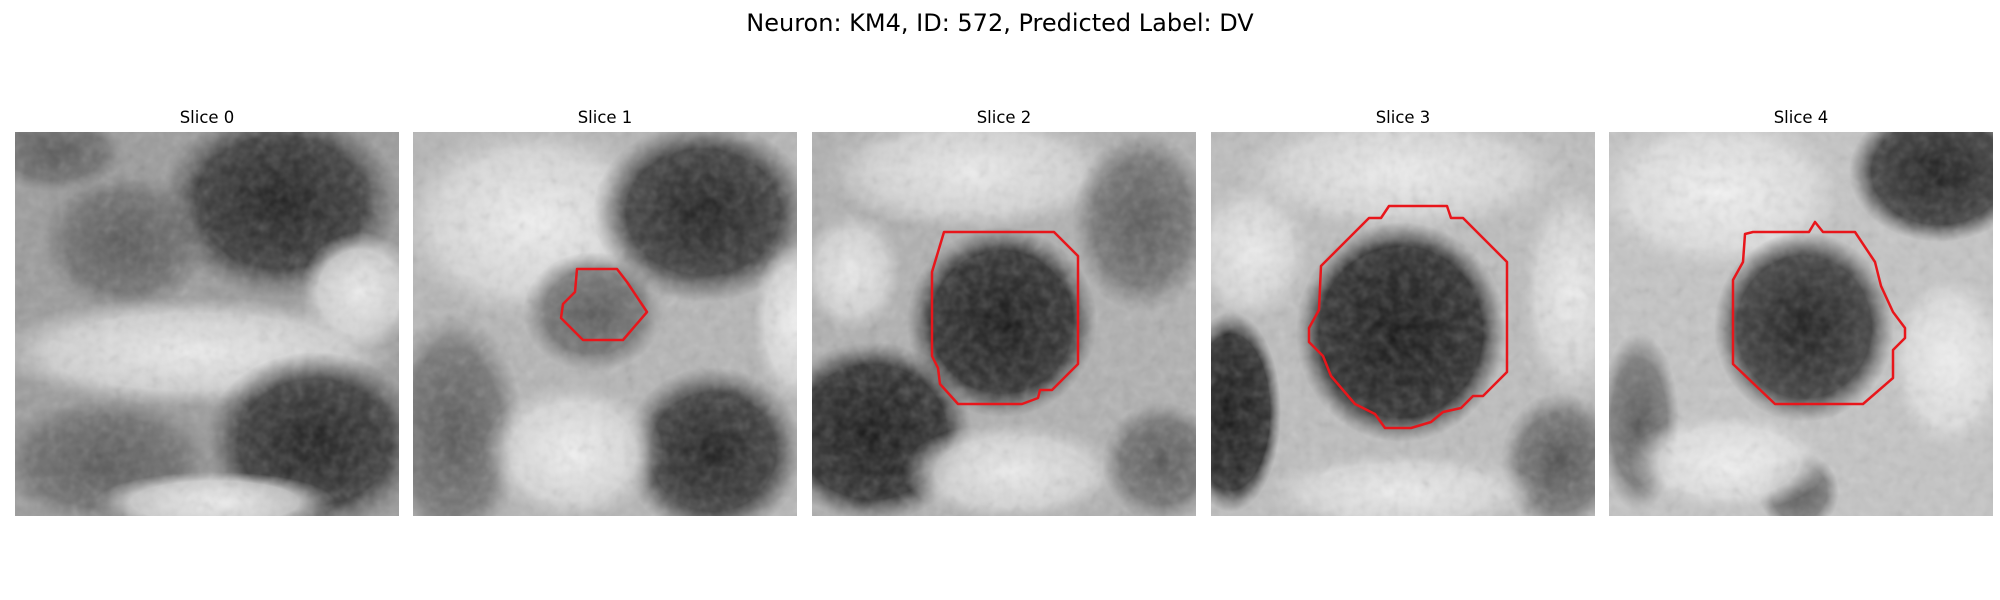  I want to click on panel-slice-1: Slice 1, so click(605, 310).